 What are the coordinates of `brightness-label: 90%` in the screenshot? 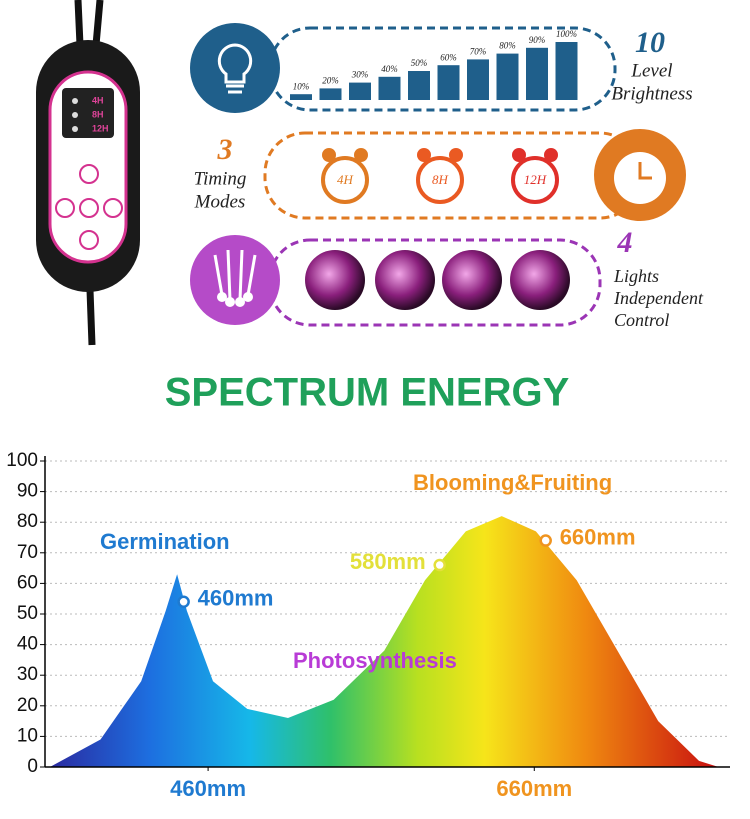 It's located at (537, 40).